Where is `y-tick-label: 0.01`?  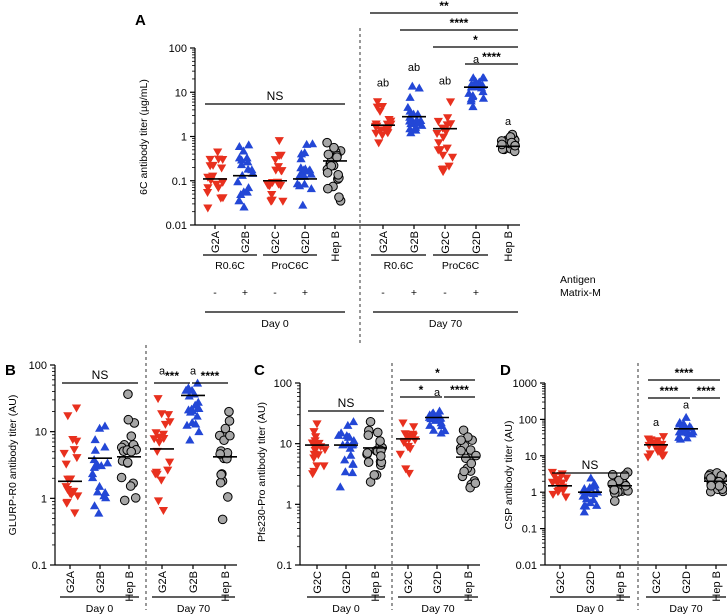
y-tick-label: 0.01 is located at coordinates (176, 226).